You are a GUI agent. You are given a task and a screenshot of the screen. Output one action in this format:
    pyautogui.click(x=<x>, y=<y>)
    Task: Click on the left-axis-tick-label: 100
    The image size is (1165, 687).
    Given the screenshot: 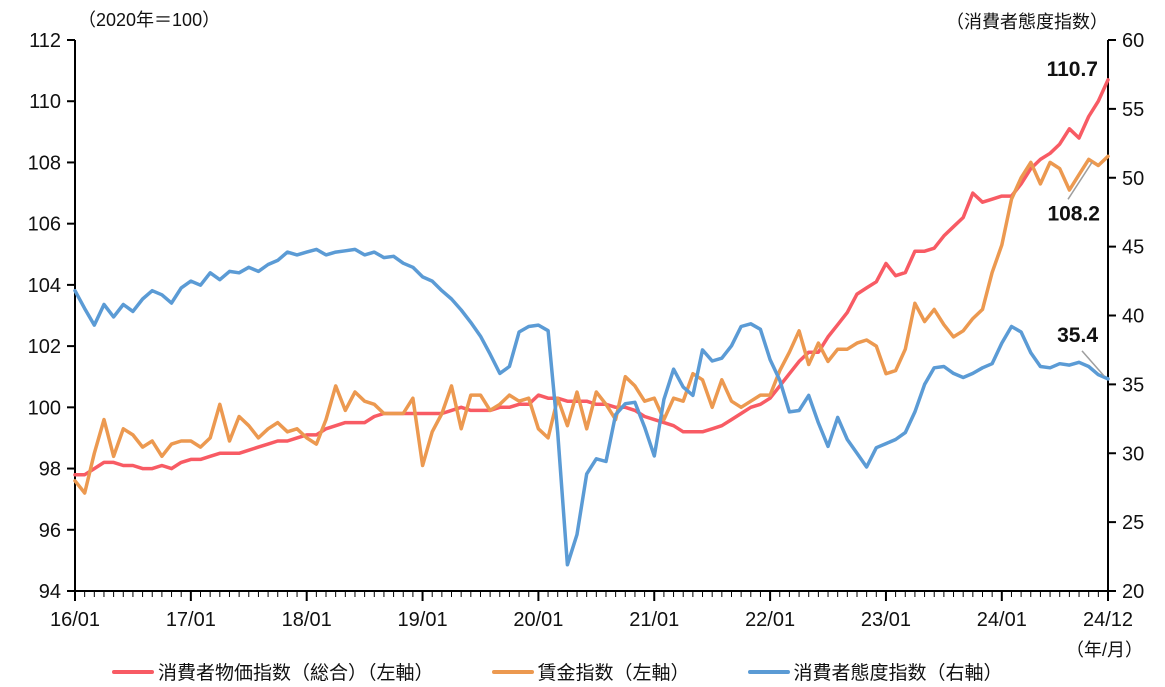 What is the action you would take?
    pyautogui.click(x=44, y=408)
    